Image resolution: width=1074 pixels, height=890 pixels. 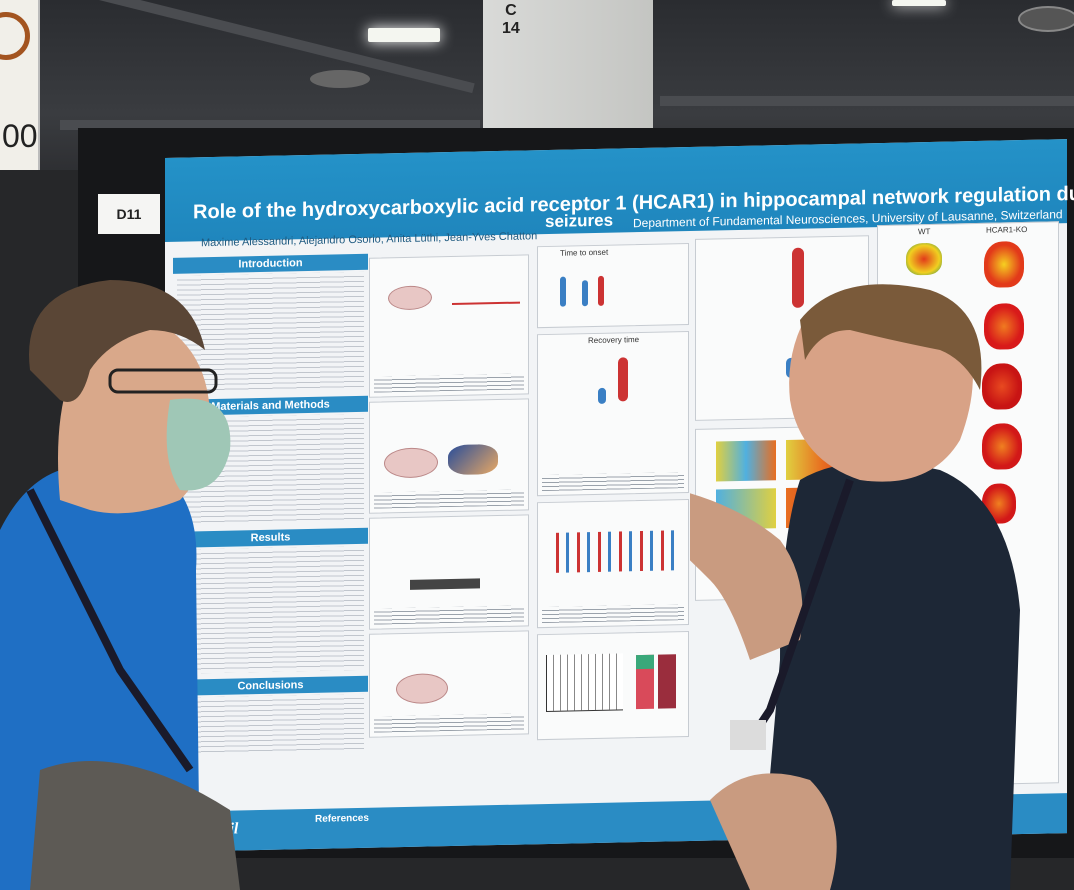 What do you see at coordinates (613, 414) in the screenshot?
I see `figure-panel: Recovery time` at bounding box center [613, 414].